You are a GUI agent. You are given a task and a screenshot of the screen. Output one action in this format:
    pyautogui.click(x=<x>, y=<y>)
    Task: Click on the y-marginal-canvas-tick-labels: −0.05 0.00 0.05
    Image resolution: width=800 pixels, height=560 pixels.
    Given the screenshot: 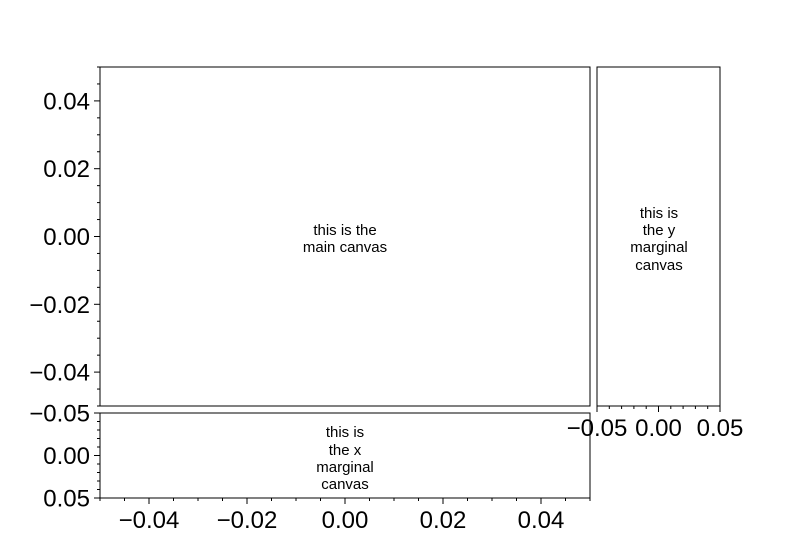 What is the action you would take?
    pyautogui.click(x=655, y=428)
    